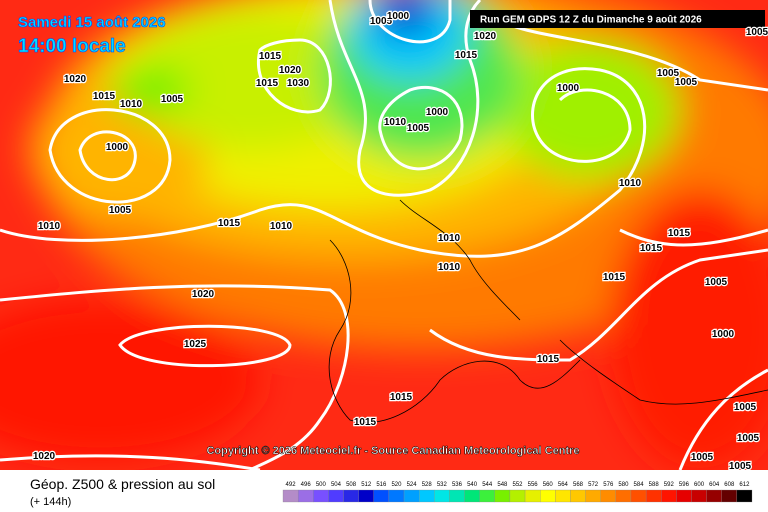  What do you see at coordinates (563, 485) in the screenshot?
I see `legend-label: 564` at bounding box center [563, 485].